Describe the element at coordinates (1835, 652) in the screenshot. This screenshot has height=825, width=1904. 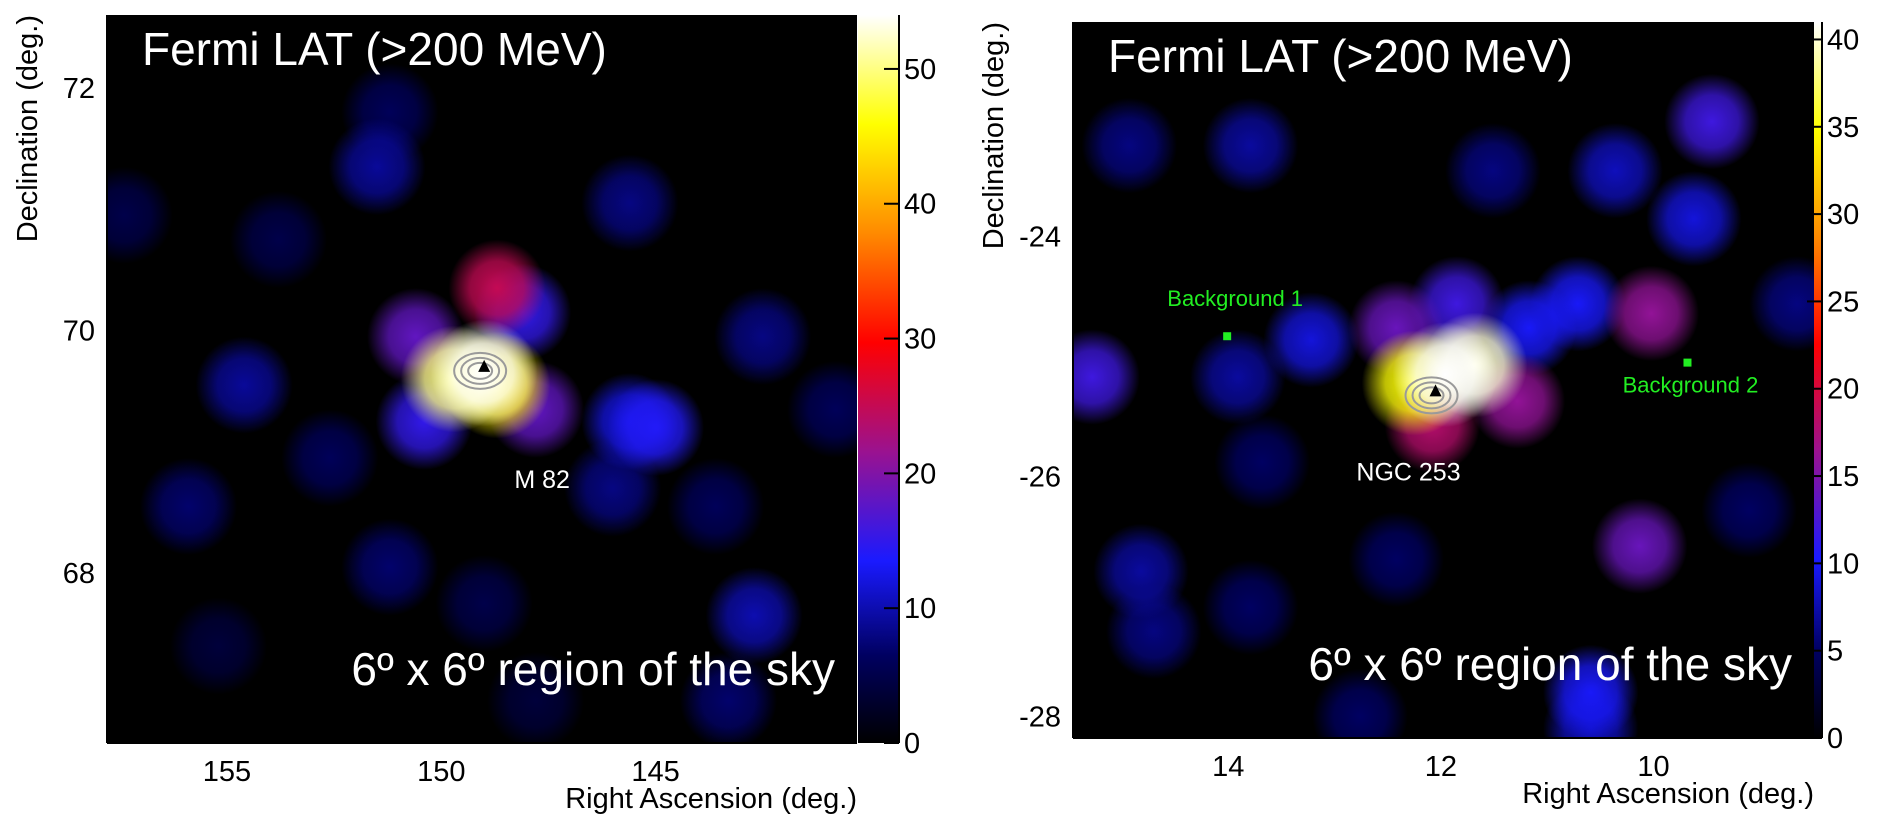
I see `colorbar-tick-label: 5` at that location.